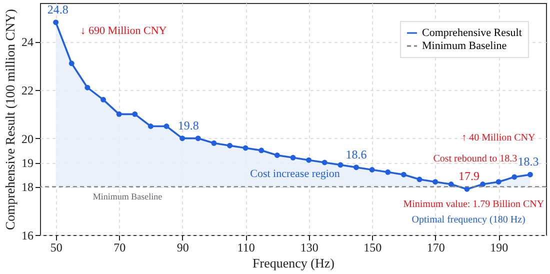 The width and height of the screenshot is (550, 274). Describe the element at coordinates (28, 187) in the screenshot. I see `y-tick-label: 18` at that location.